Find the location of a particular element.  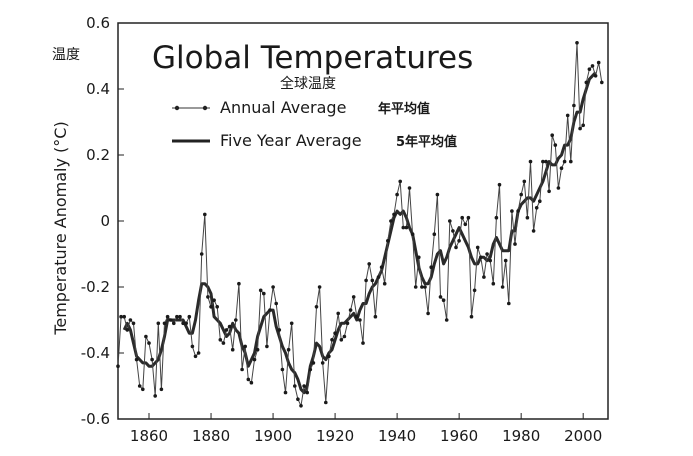

y-tick-label: 0.4 is located at coordinates (98, 89).